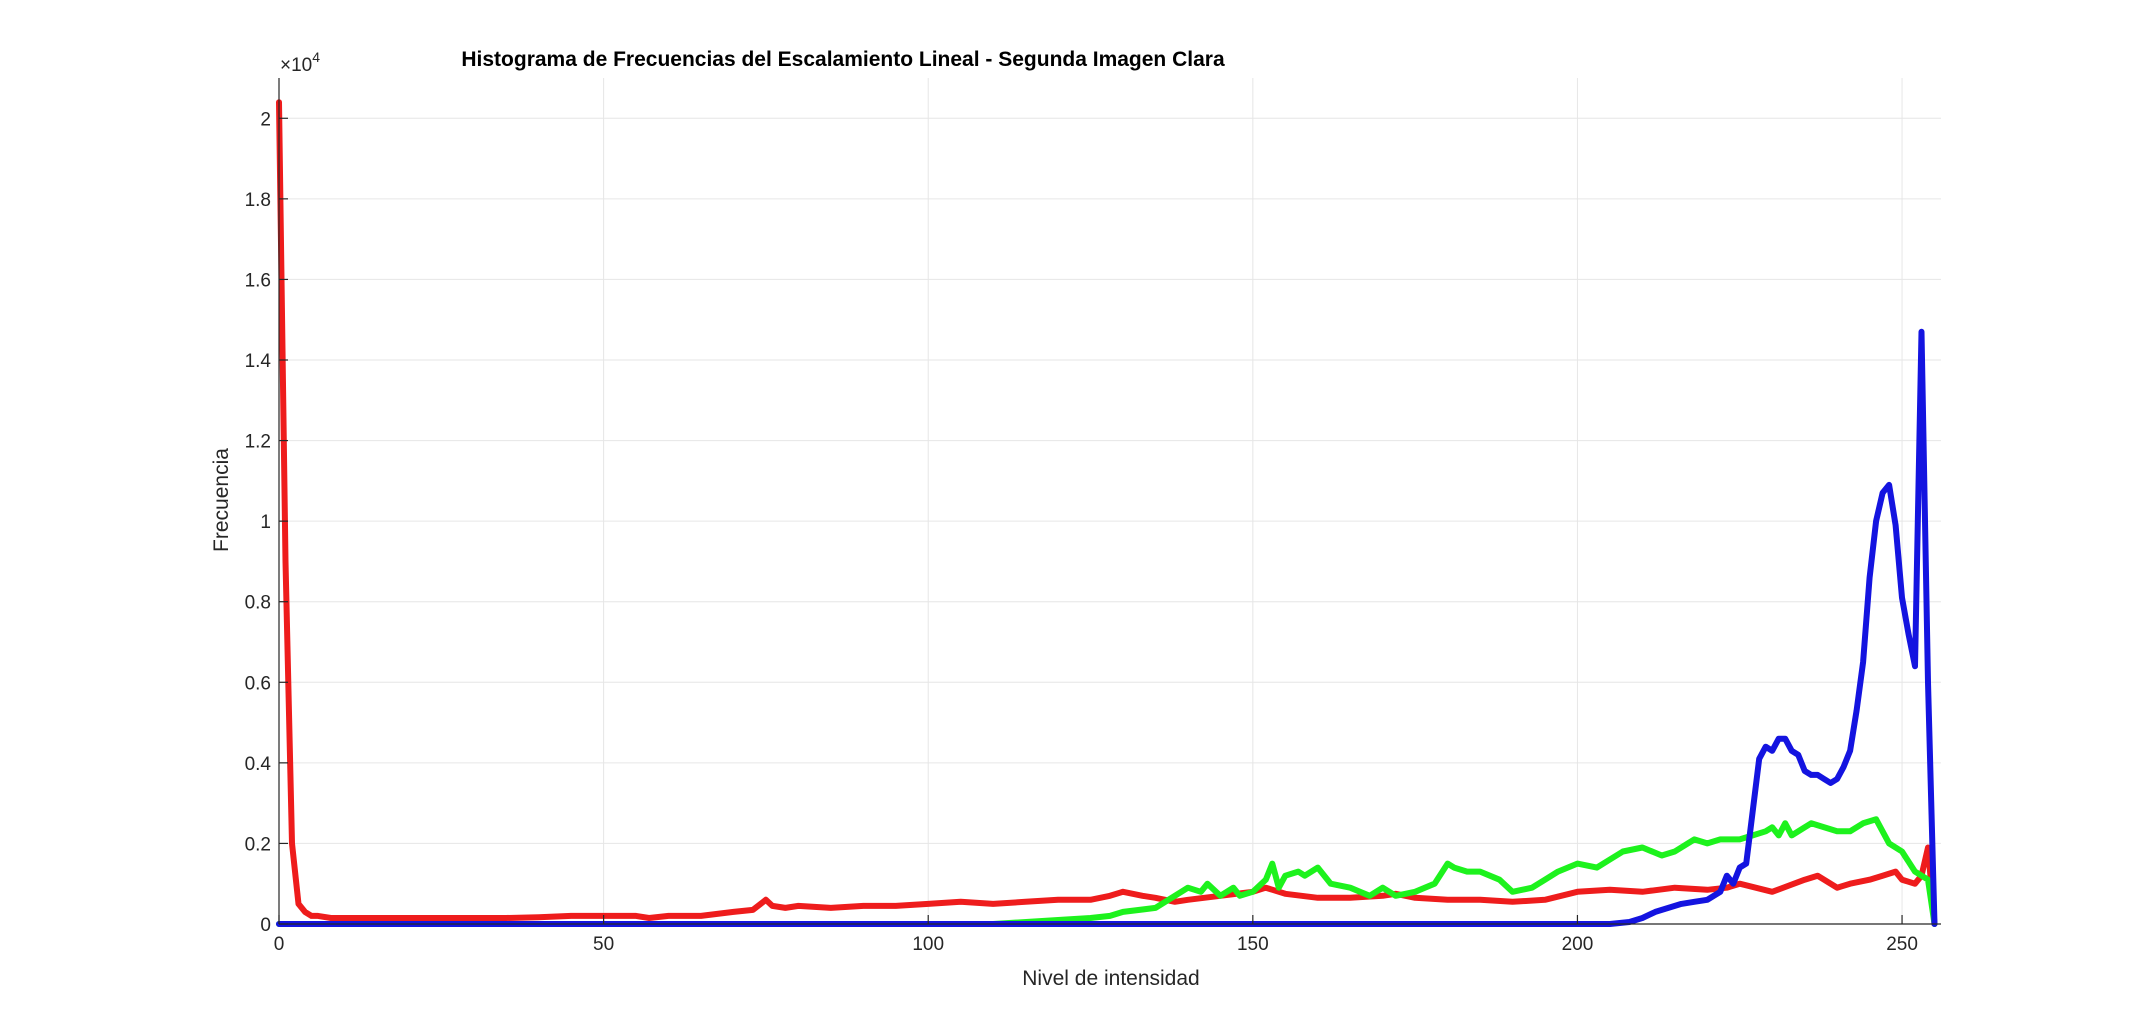  Describe the element at coordinates (221, 500) in the screenshot. I see `y-axis-label: Frecuencia` at that location.